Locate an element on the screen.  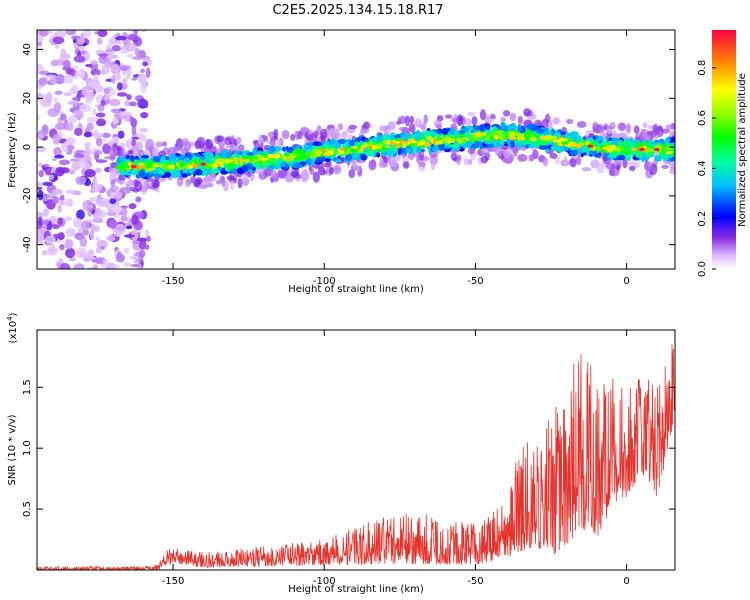
colorbar-gradient is located at coordinates (724, 149).